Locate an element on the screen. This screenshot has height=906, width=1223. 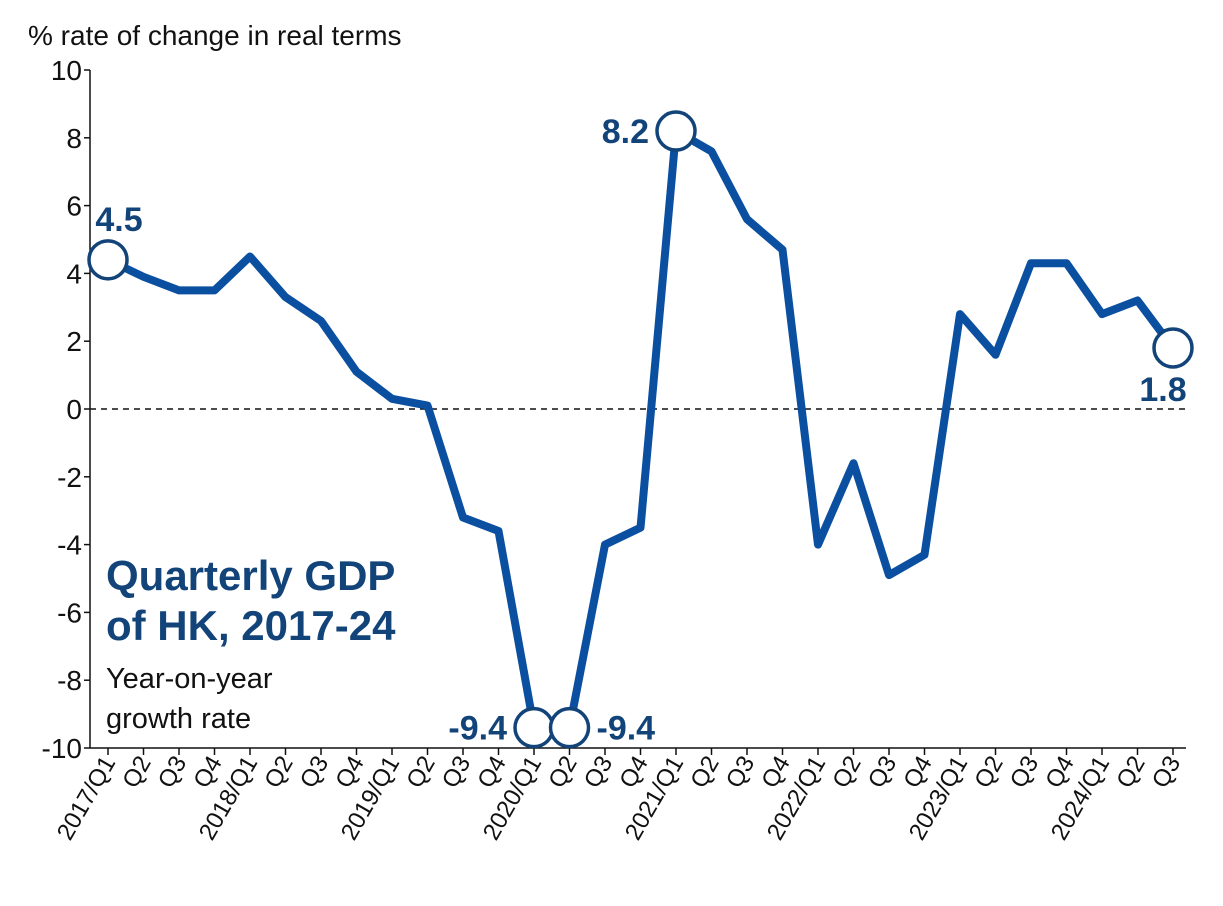
y-tick-label: -4 is located at coordinates (69, 545).